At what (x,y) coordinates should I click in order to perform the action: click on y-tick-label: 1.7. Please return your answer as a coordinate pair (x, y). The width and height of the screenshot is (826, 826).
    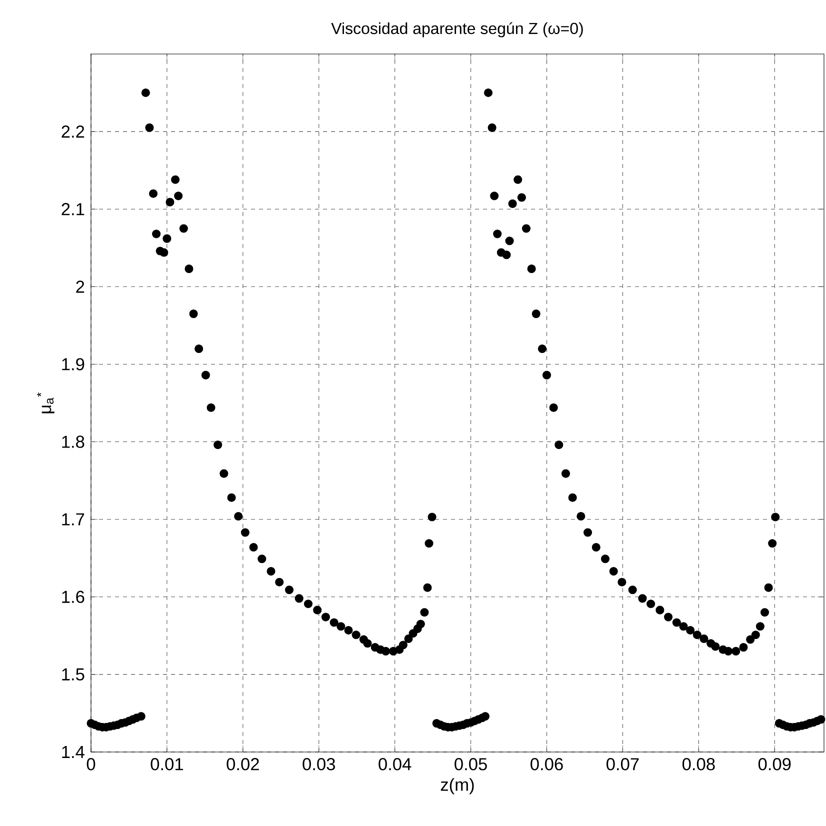
    Looking at the image, I should click on (73, 519).